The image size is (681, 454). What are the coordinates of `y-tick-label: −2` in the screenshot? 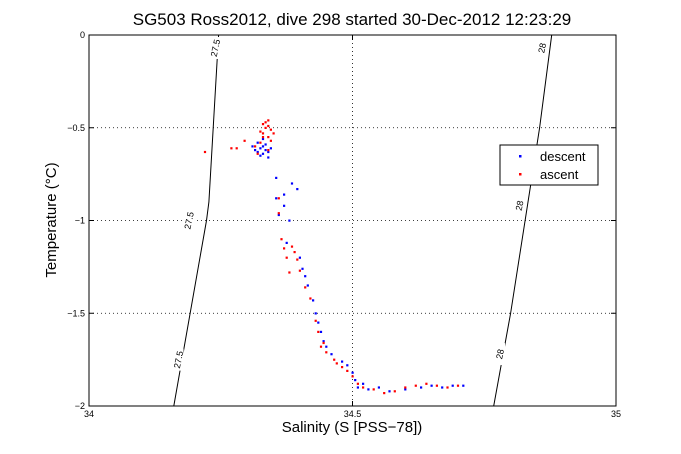 It's located at (80, 406).